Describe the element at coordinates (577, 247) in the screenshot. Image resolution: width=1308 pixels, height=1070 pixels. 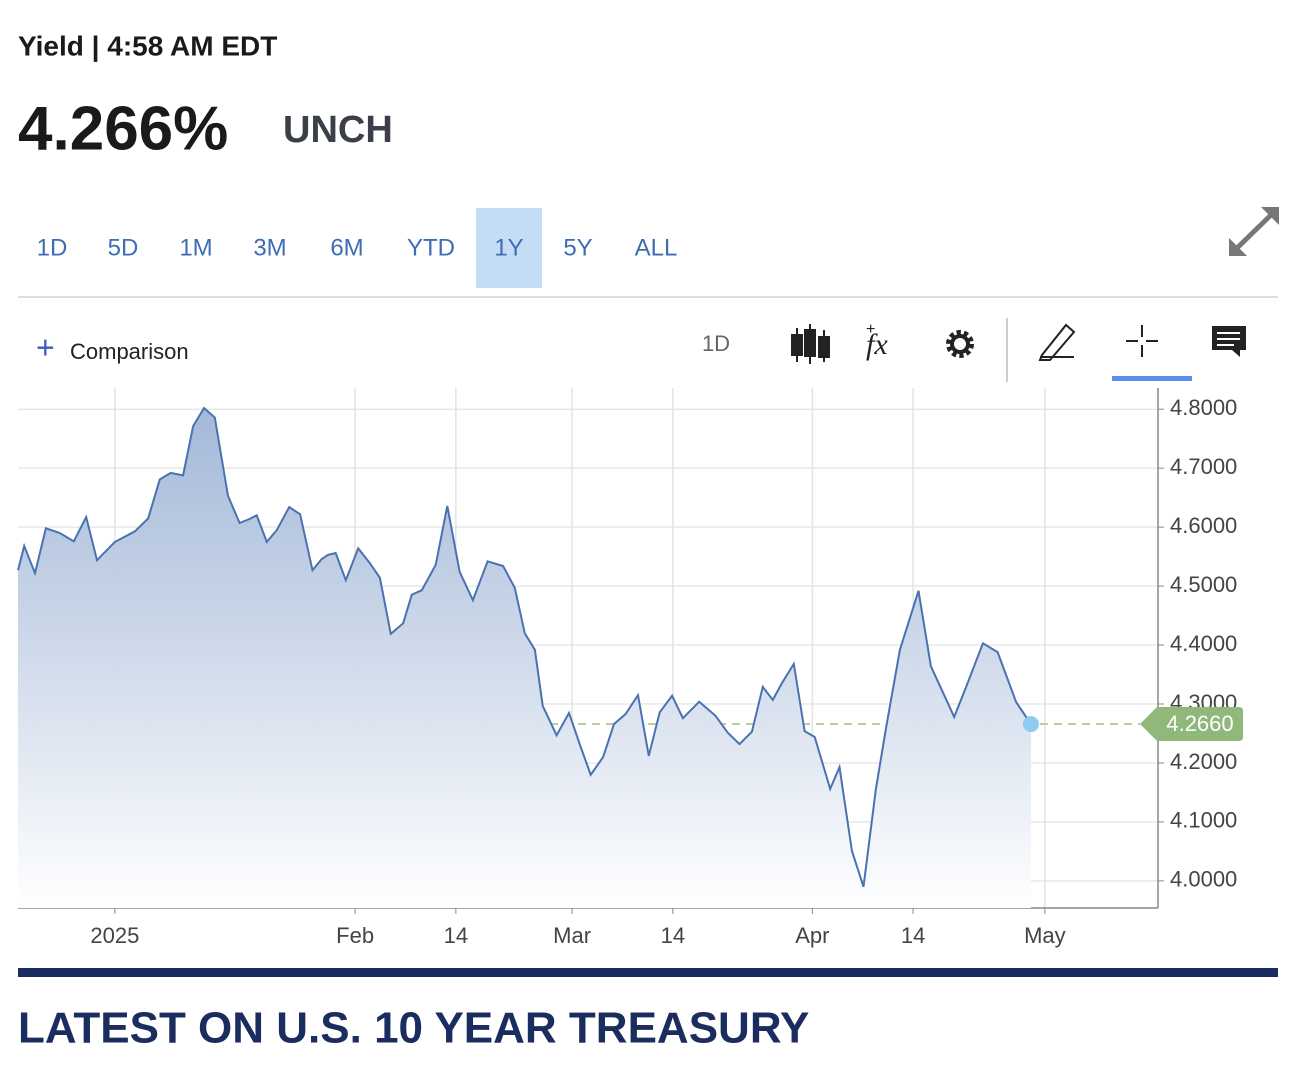
I see `range-tab: 5Y` at that location.